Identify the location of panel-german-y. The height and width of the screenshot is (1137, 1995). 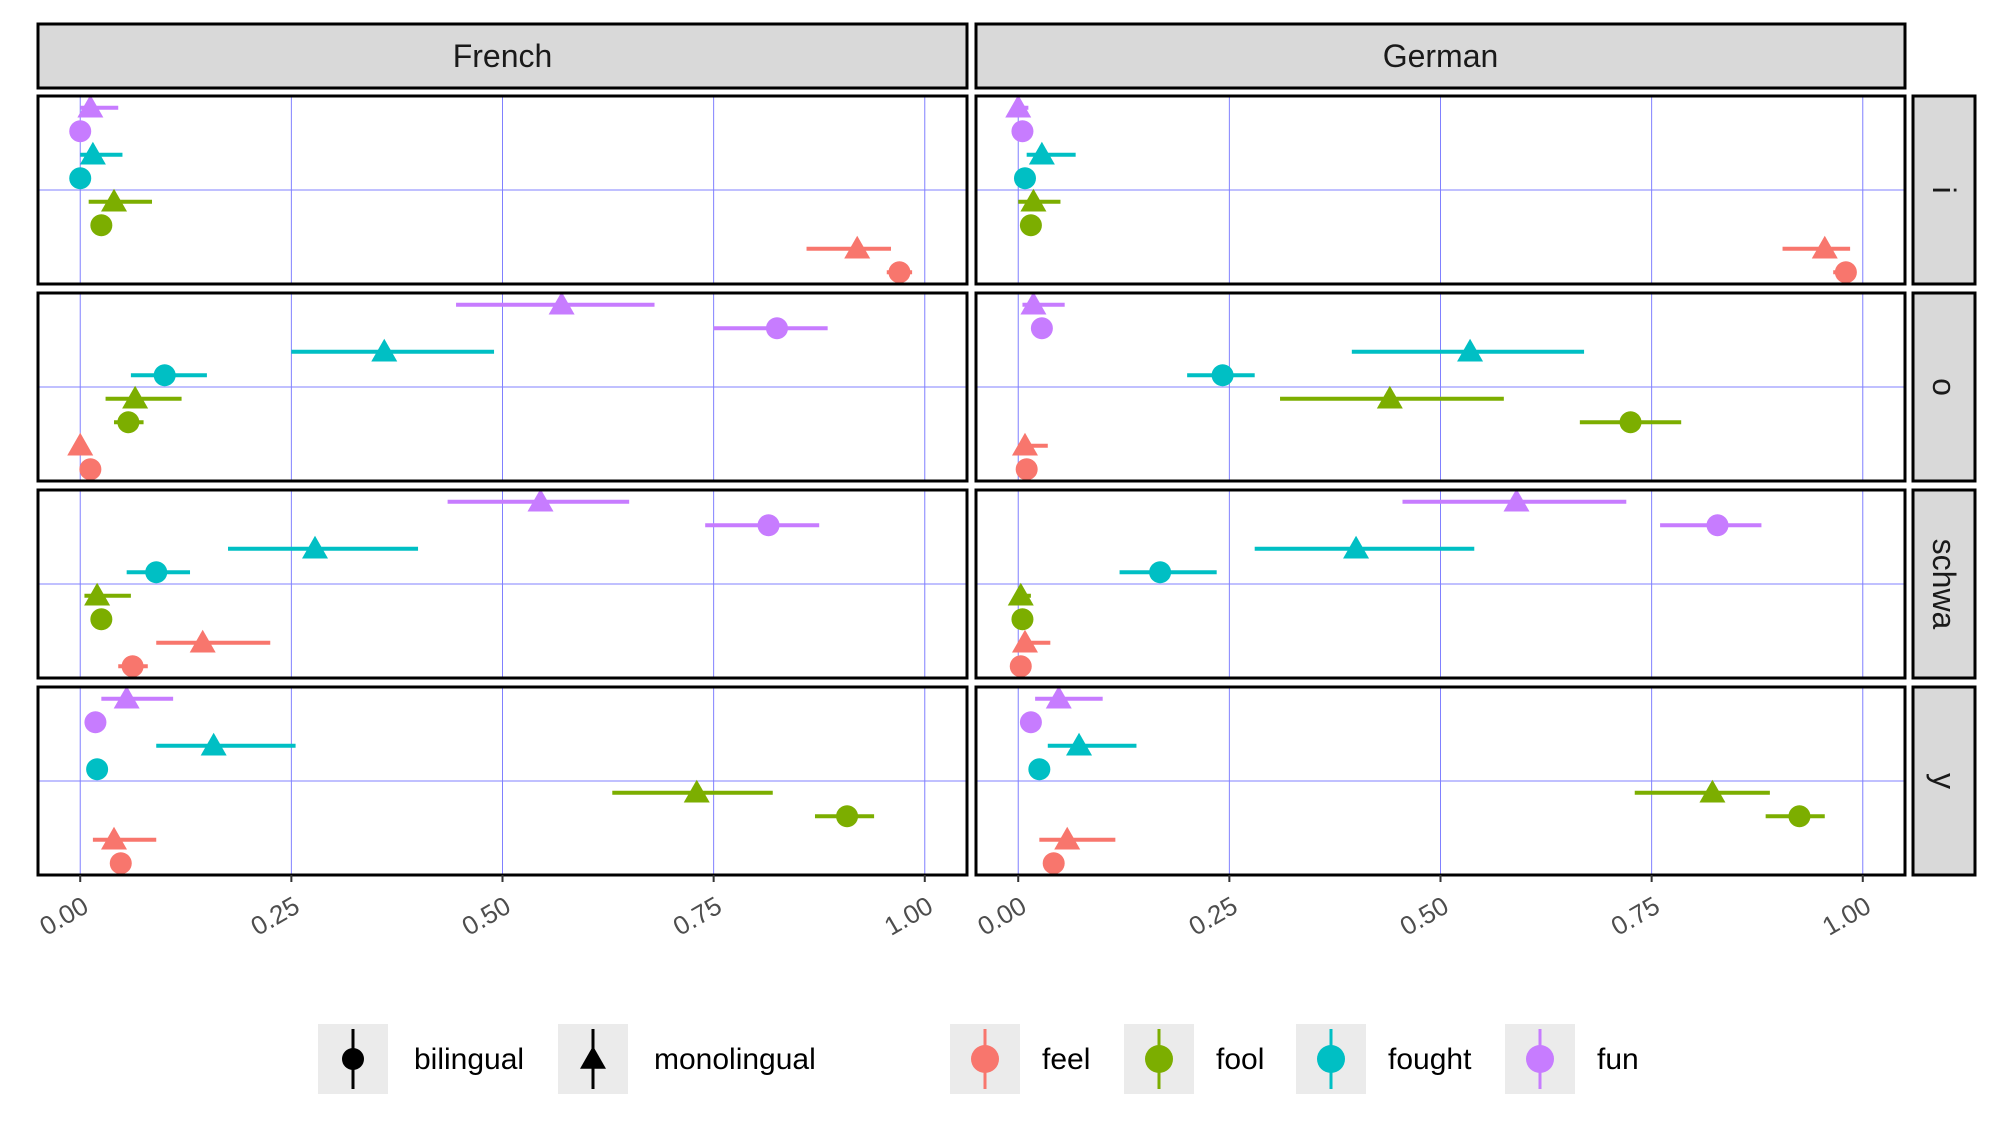
(1440, 781).